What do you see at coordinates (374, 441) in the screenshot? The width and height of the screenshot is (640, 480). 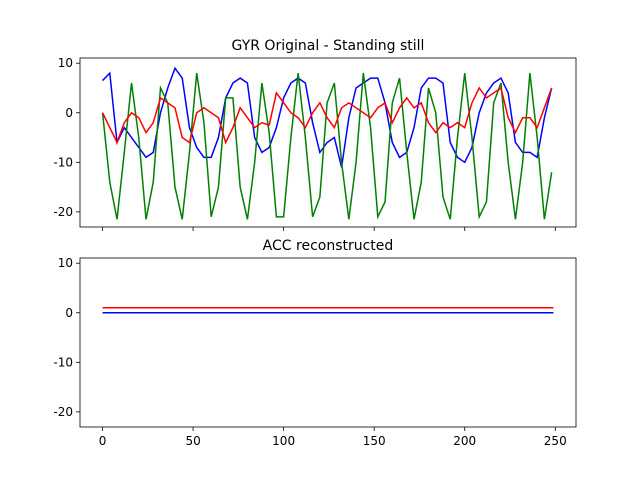 I see `x-tick-label: 150` at bounding box center [374, 441].